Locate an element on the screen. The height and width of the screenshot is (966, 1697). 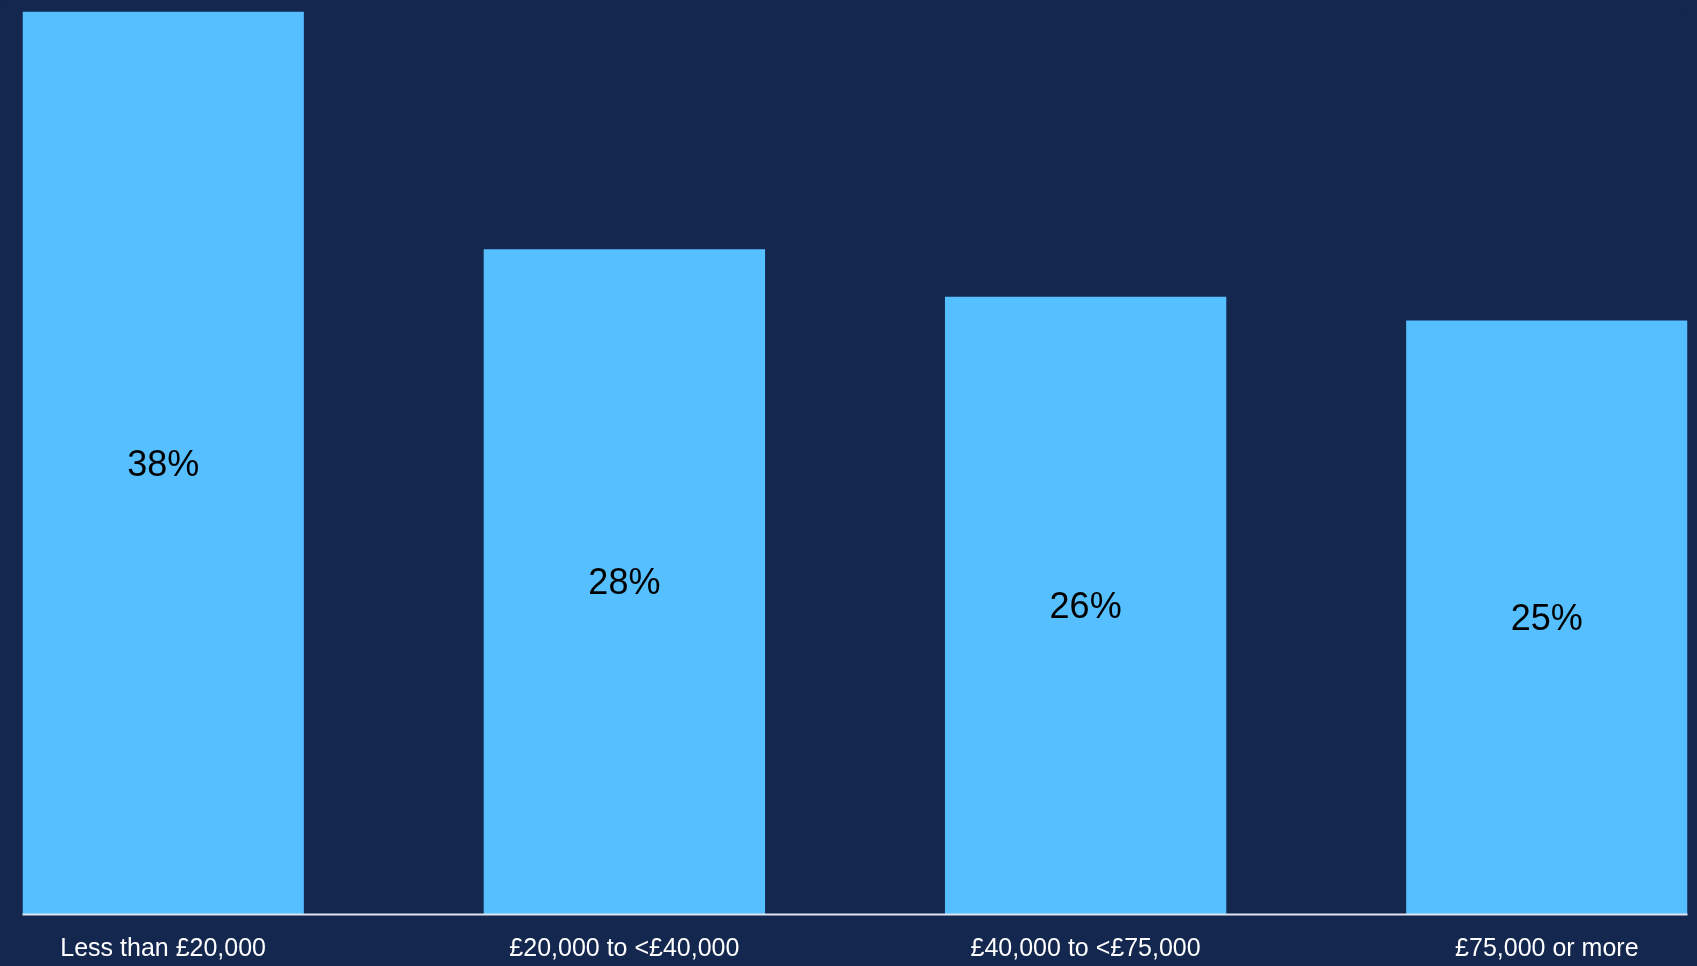
x-tick-label: £75,000 or more is located at coordinates (1547, 946).